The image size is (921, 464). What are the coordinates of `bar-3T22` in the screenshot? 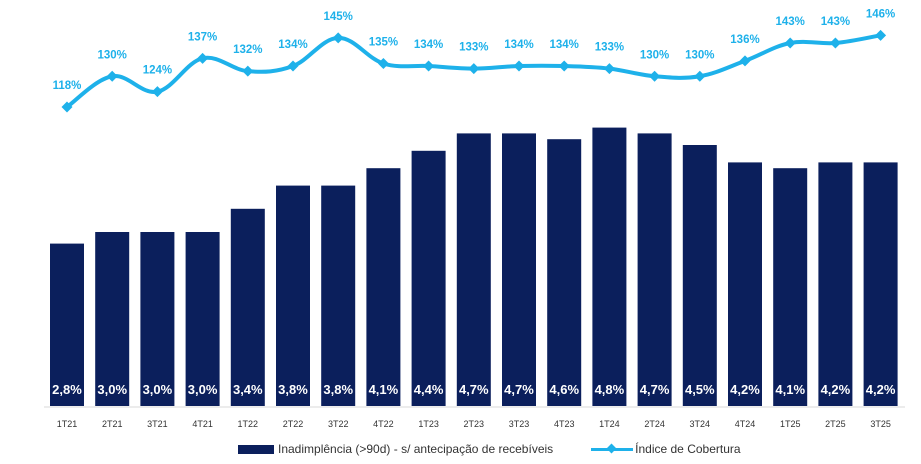 It's located at (338, 295).